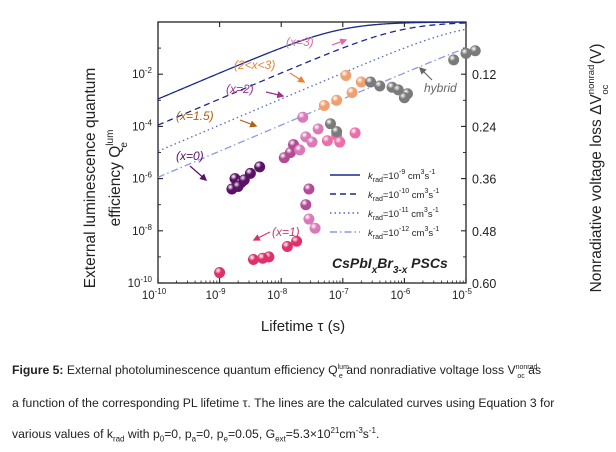 This screenshot has width=616, height=452. What do you see at coordinates (403, 214) in the screenshot?
I see `legend-label-2: krad=10-11 cm3s-1` at bounding box center [403, 214].